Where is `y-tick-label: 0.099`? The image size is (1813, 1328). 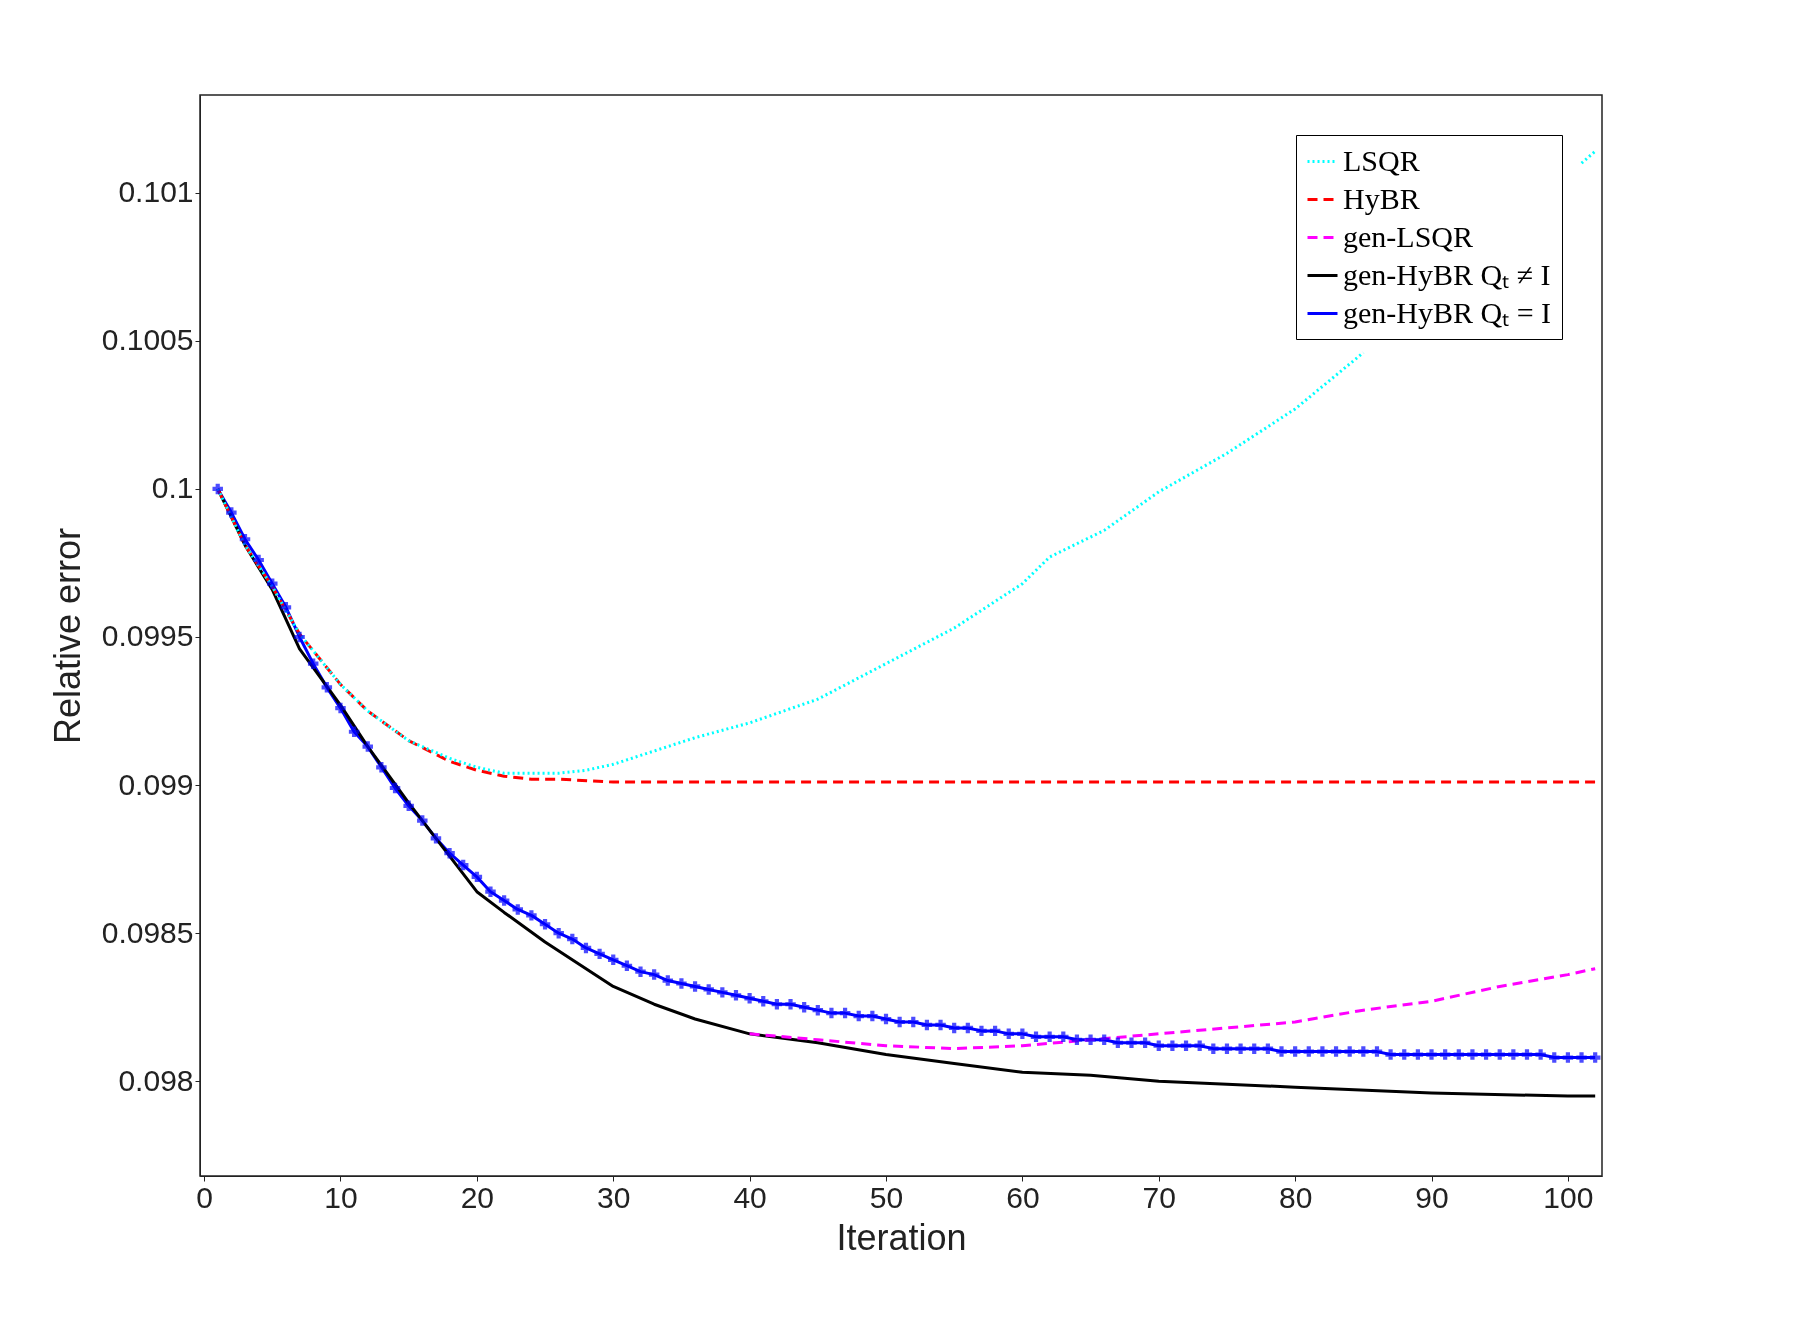 y-tick-label: 0.099 is located at coordinates (156, 784).